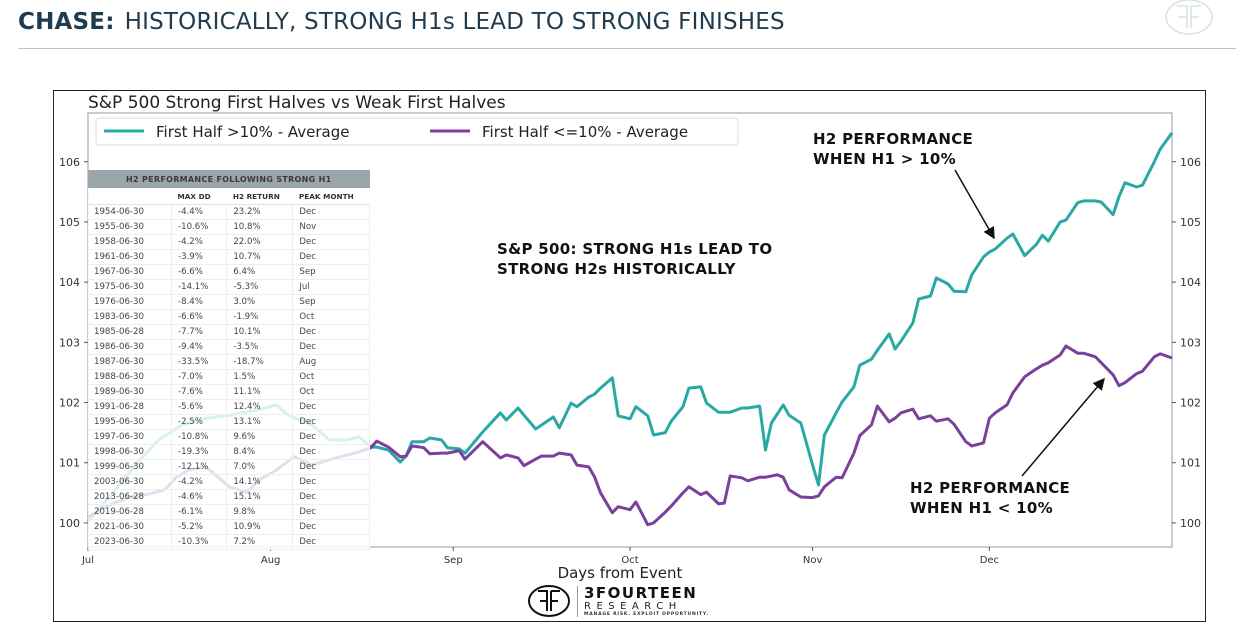  I want to click on annotation-strong: H2 PERFORMANCE WHEN H1 > 10%, so click(893, 149).